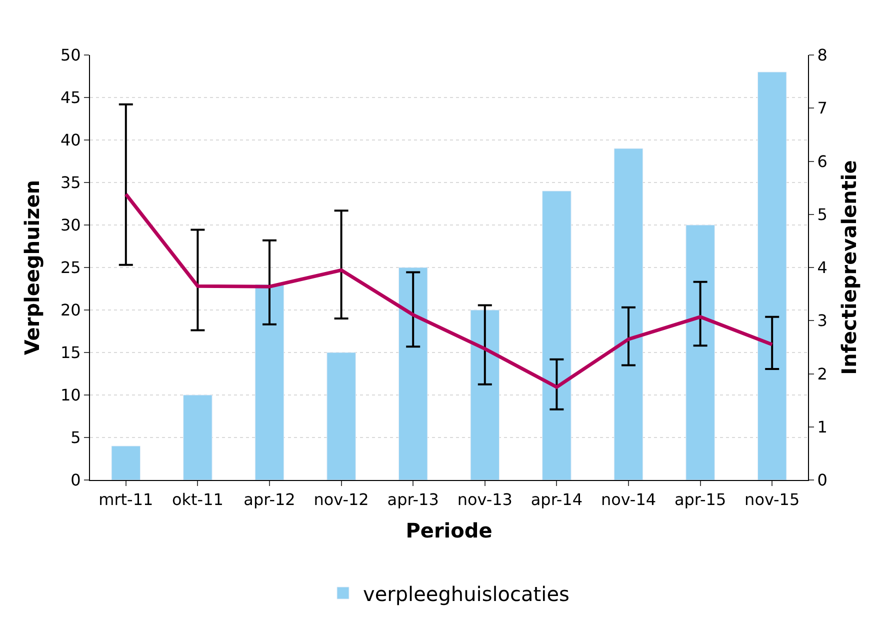 This screenshot has height=625, width=878. What do you see at coordinates (32, 268) in the screenshot?
I see `y-axis-title: Verpleeghuizen` at bounding box center [32, 268].